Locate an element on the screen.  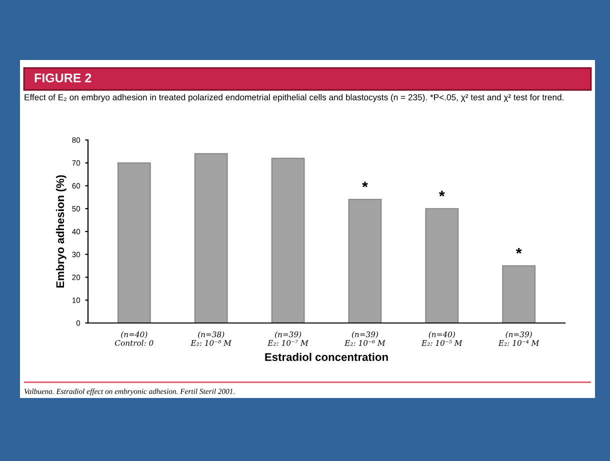
chart-title: FIGURE 2 is located at coordinates (63, 78).